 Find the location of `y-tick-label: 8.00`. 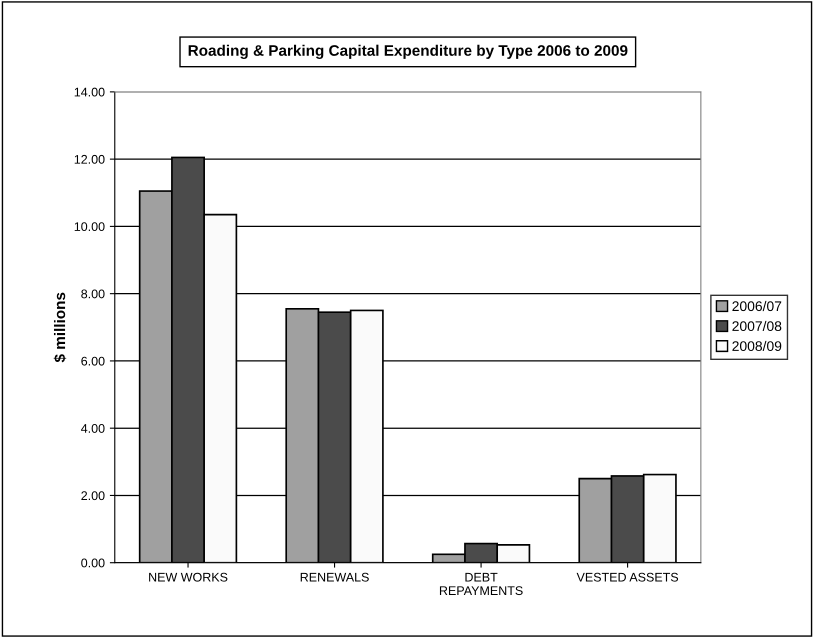

y-tick-label: 8.00 is located at coordinates (93, 293).